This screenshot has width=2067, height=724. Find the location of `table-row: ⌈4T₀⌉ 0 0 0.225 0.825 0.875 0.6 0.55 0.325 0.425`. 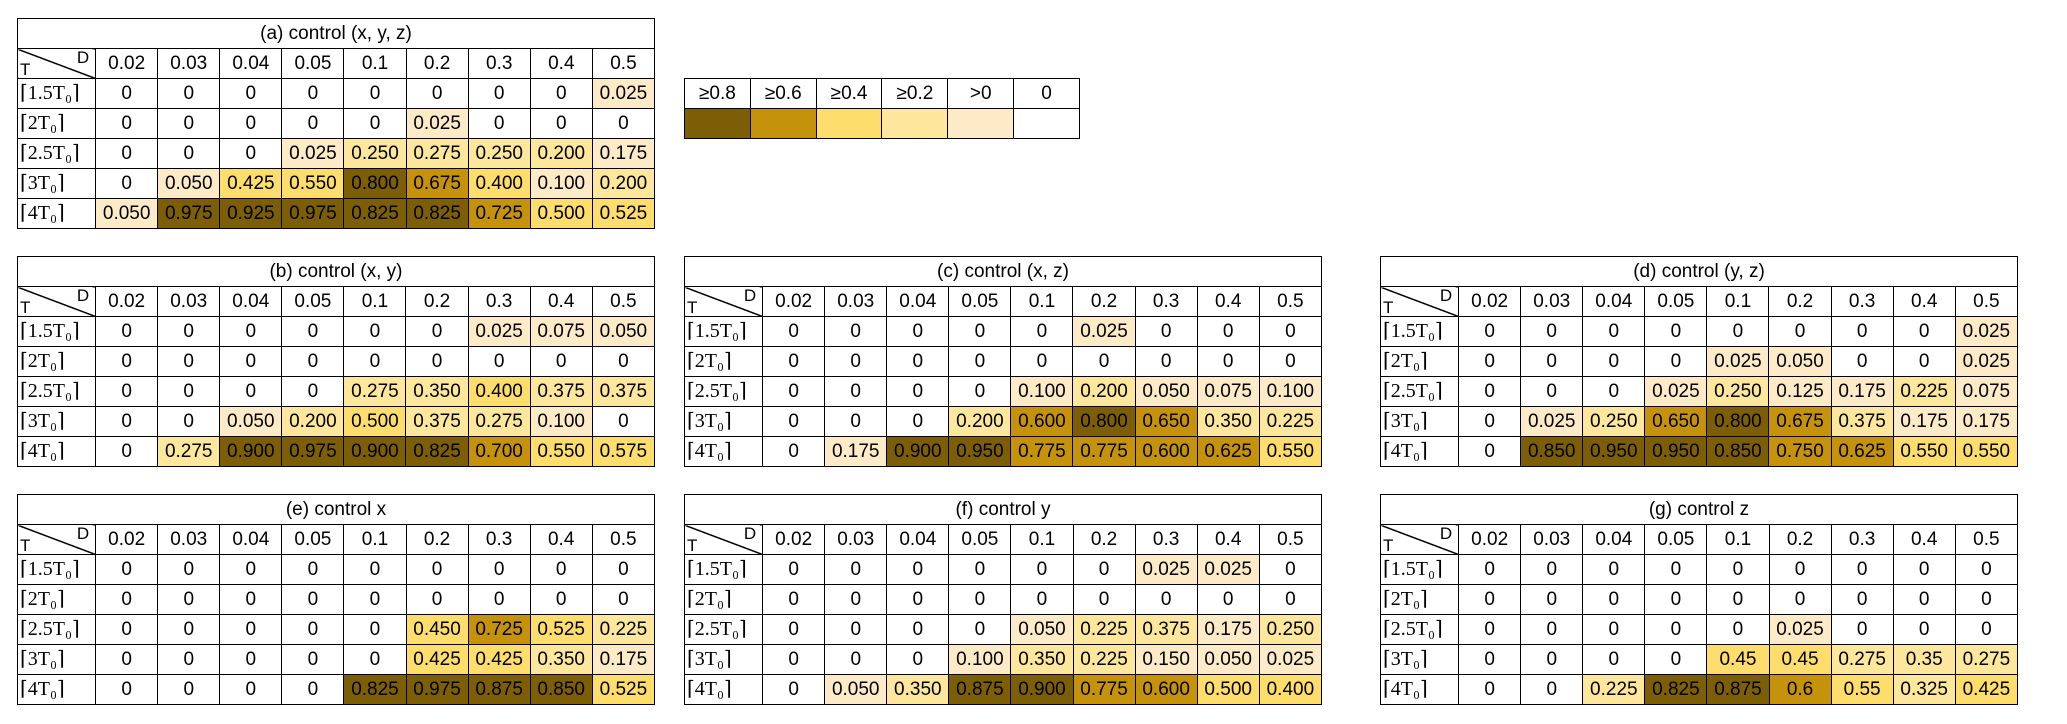

table-row: ⌈4T₀⌉ 0 0 0.225 0.825 0.875 0.6 0.55 0.325 0.425 is located at coordinates (1699, 689).